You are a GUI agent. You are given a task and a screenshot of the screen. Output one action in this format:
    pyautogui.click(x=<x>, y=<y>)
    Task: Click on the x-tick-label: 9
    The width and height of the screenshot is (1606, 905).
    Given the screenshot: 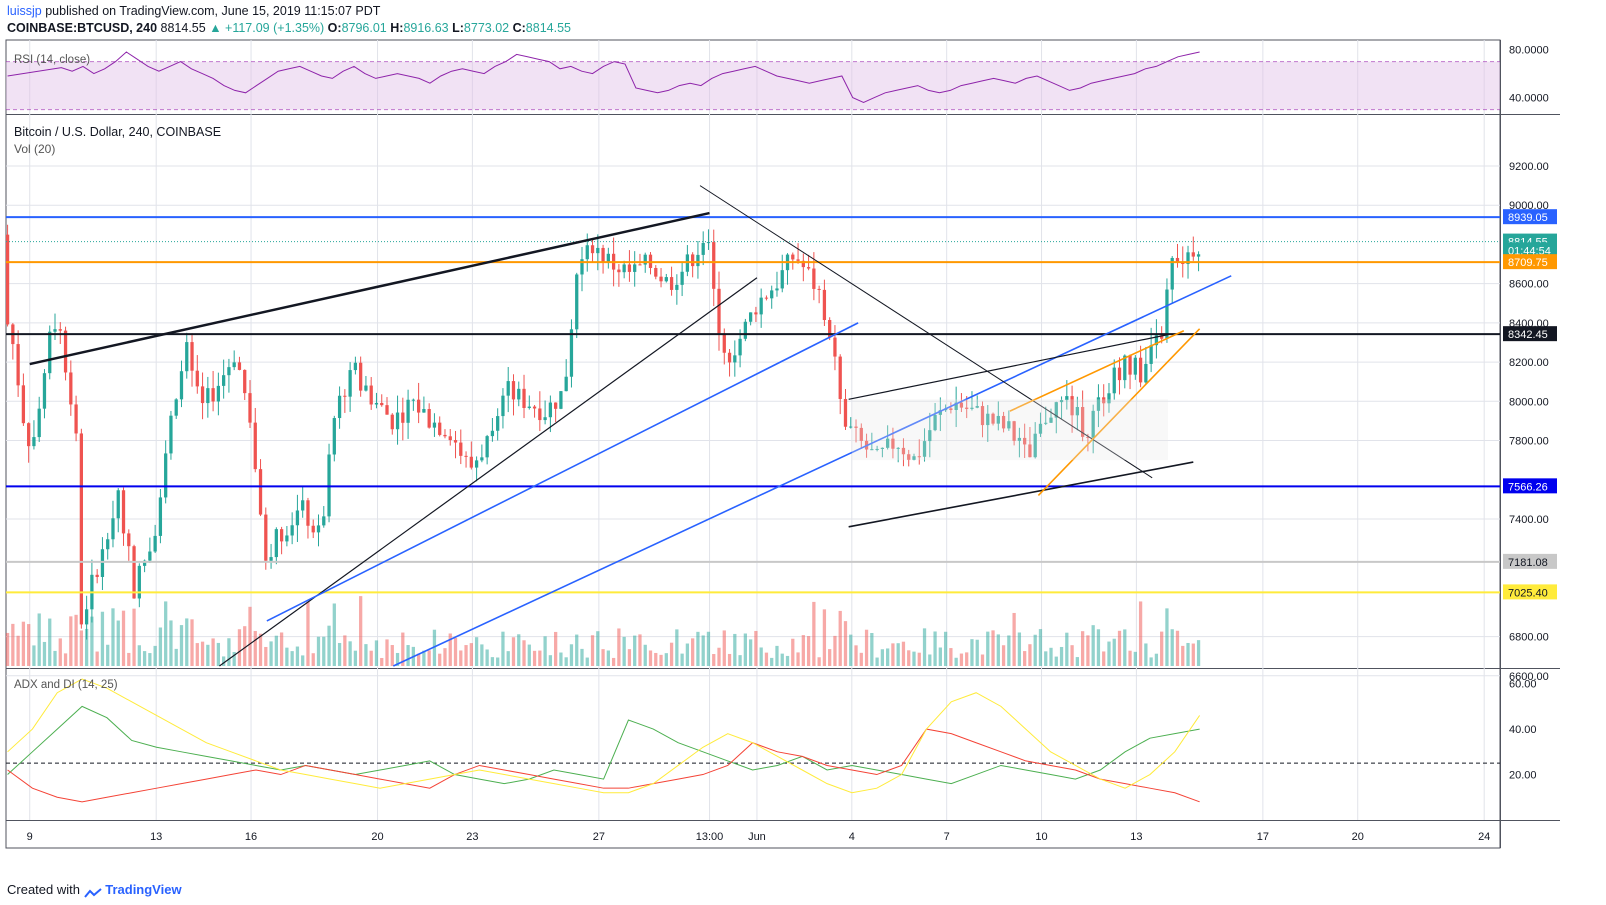 What is the action you would take?
    pyautogui.click(x=30, y=837)
    